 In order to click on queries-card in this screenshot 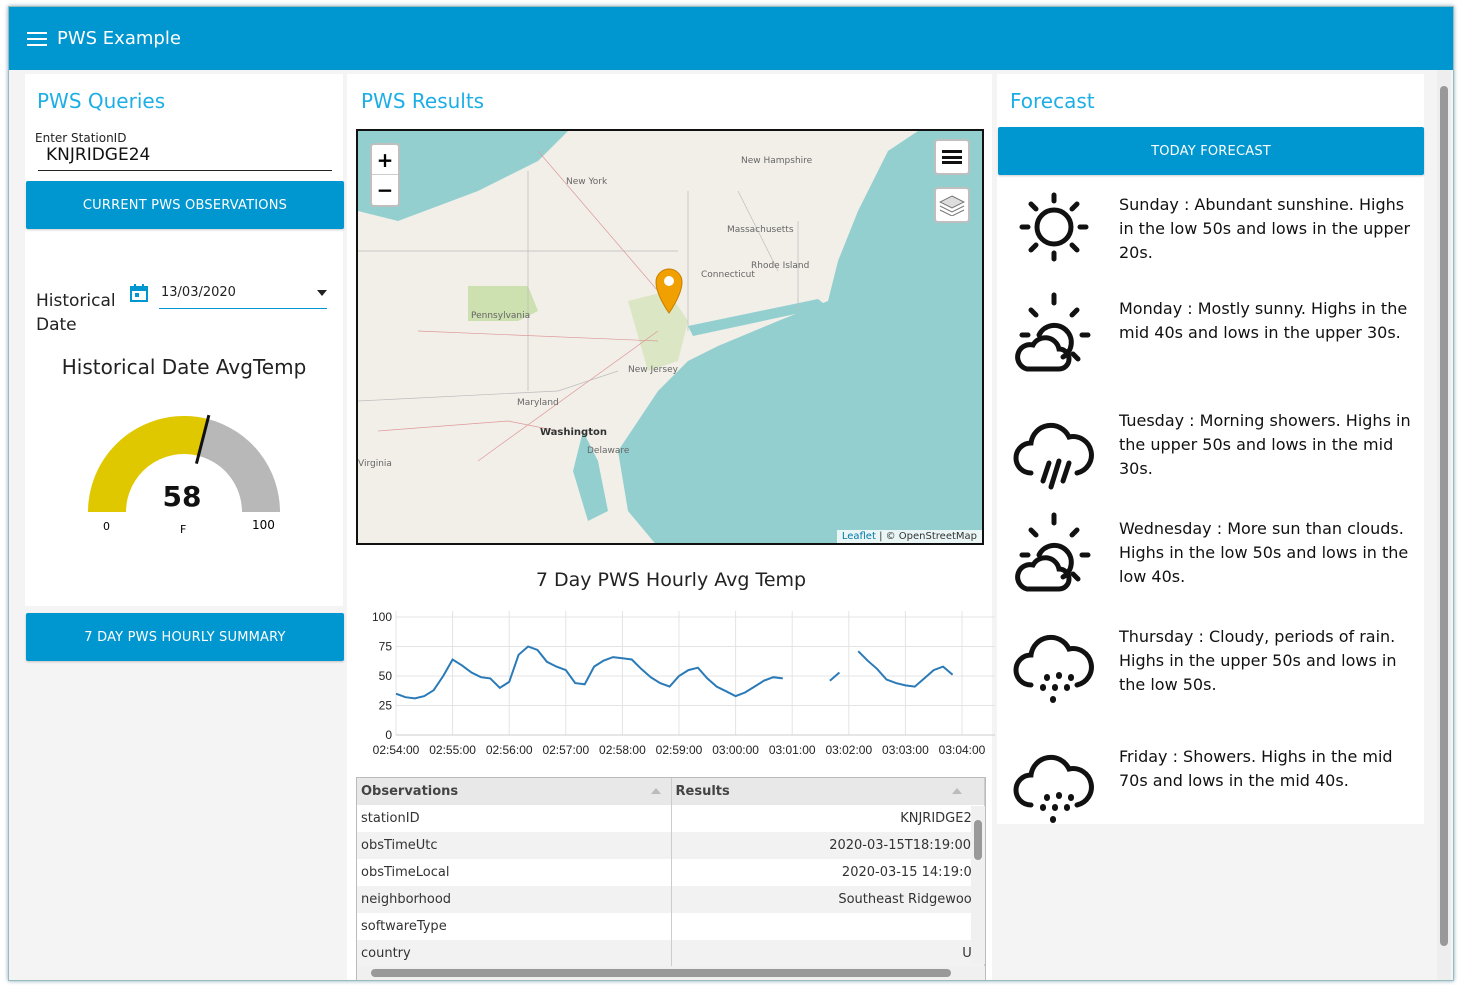, I will do `click(184, 340)`.